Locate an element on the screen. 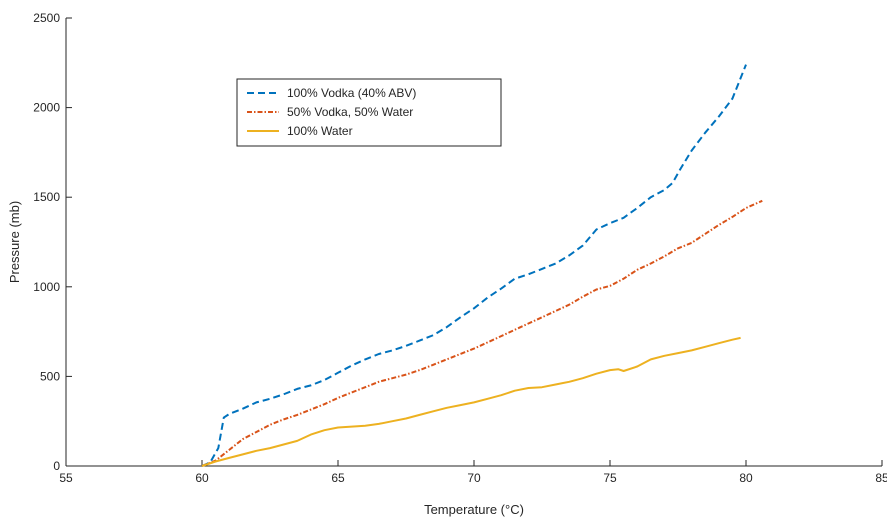 The height and width of the screenshot is (518, 887). x-axis-label: Temperature (°C) is located at coordinates (474, 509).